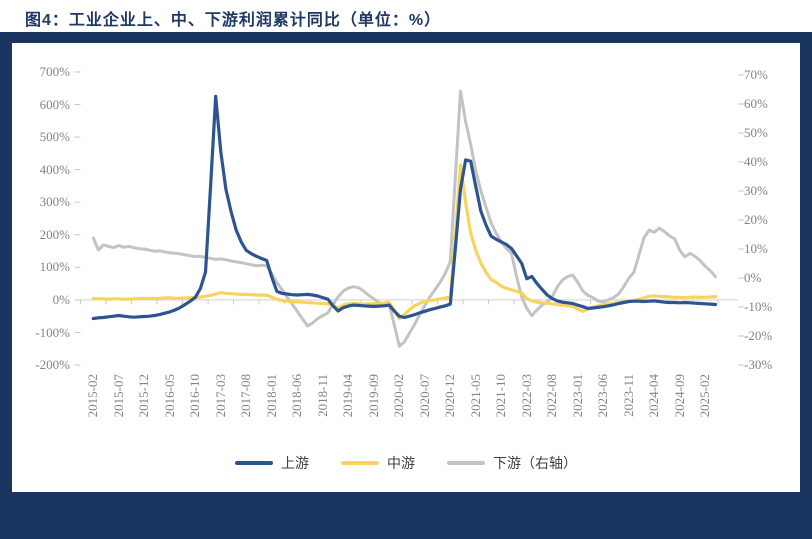 The image size is (812, 539). Describe the element at coordinates (61, 299) in the screenshot. I see `left-axis-tick-label: 0%` at that location.